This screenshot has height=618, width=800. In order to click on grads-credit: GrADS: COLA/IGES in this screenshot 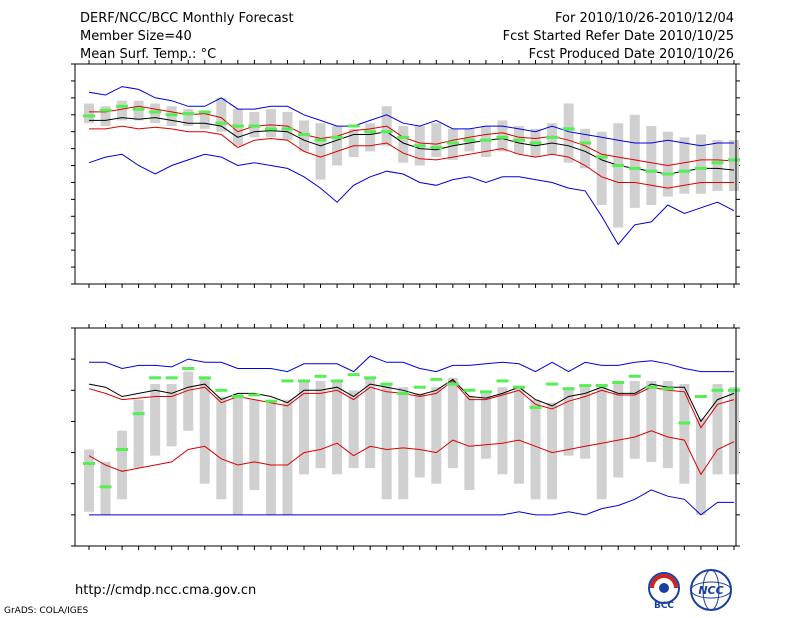, I will do `click(46, 611)`.